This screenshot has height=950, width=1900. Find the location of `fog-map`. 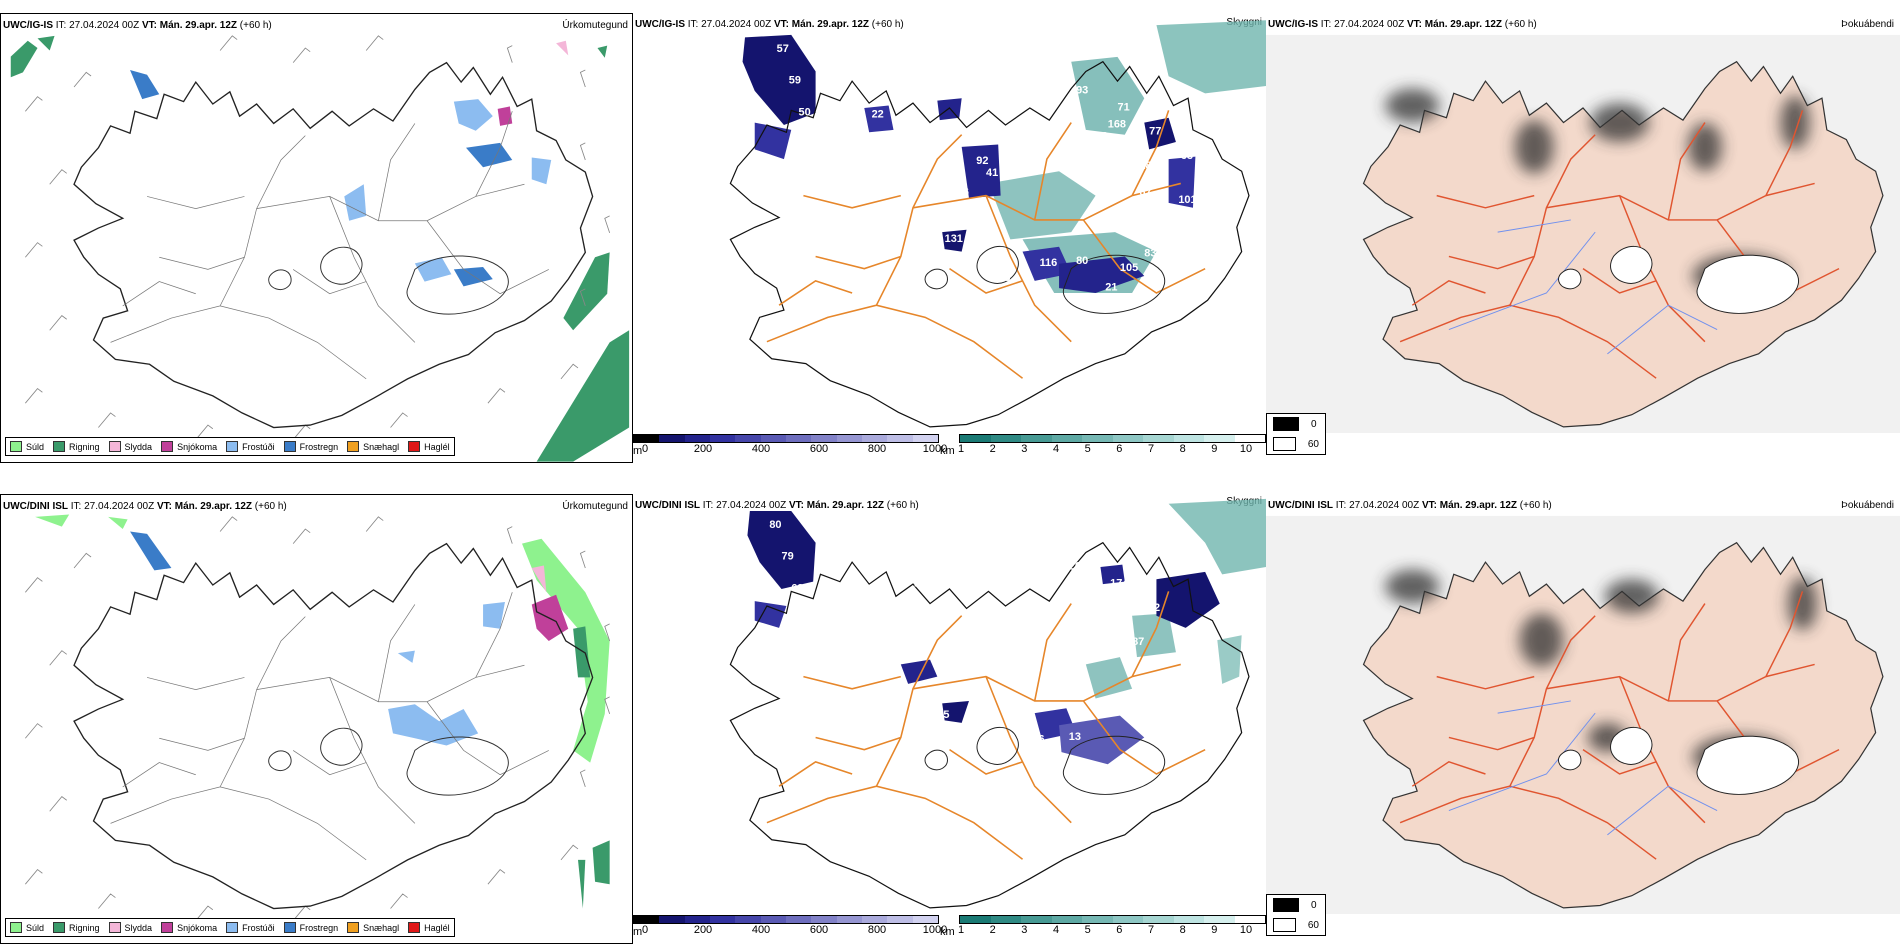

fog-map is located at coordinates (1583, 233).